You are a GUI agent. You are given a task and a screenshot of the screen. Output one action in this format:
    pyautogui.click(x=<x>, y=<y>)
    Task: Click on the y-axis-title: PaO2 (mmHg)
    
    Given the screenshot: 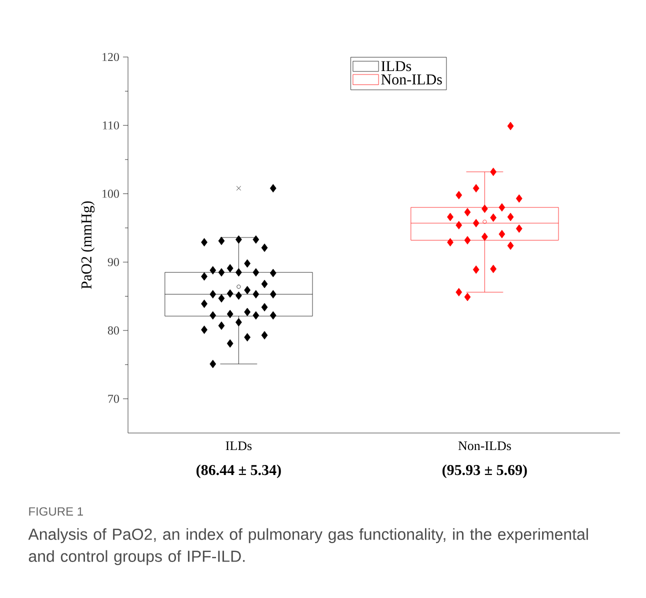 What is the action you would take?
    pyautogui.click(x=87, y=245)
    